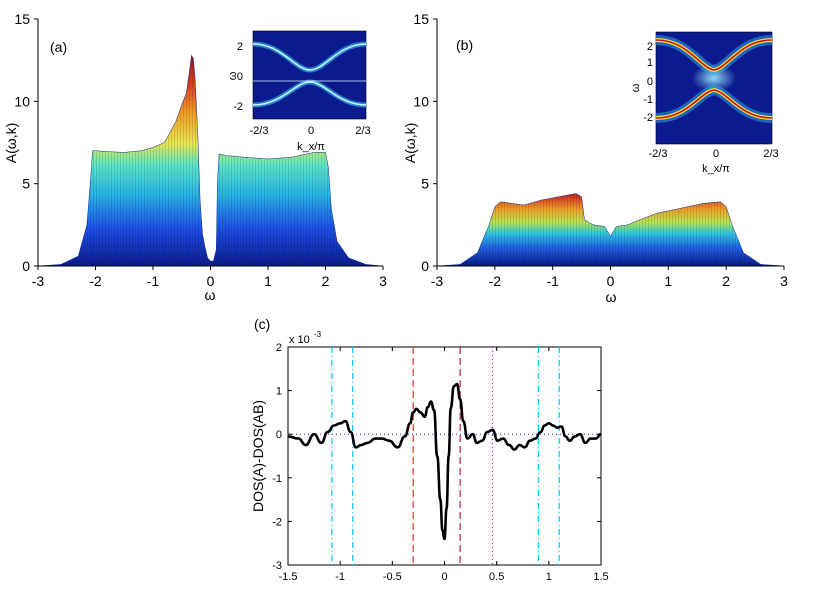 This screenshot has width=817, height=599. I want to click on y-tick-label-a: 10, so click(22, 101).